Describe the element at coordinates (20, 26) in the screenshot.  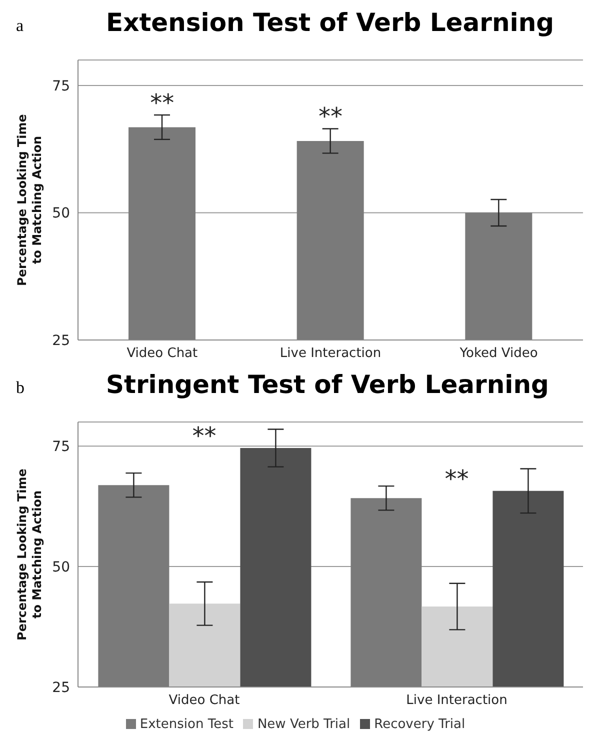
I see `text: a` at that location.